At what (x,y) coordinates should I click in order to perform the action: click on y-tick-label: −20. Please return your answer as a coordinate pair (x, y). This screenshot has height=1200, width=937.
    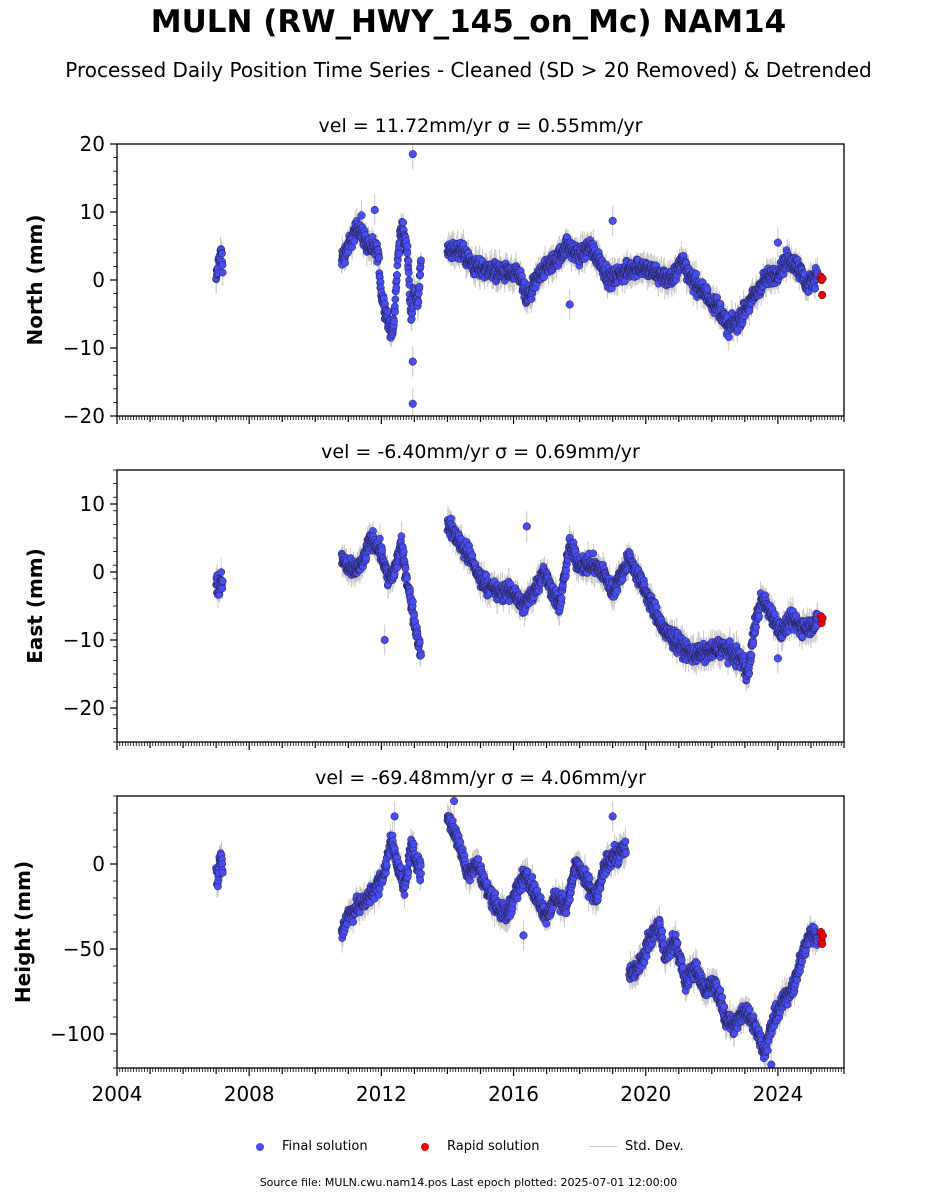
    Looking at the image, I should click on (84, 416).